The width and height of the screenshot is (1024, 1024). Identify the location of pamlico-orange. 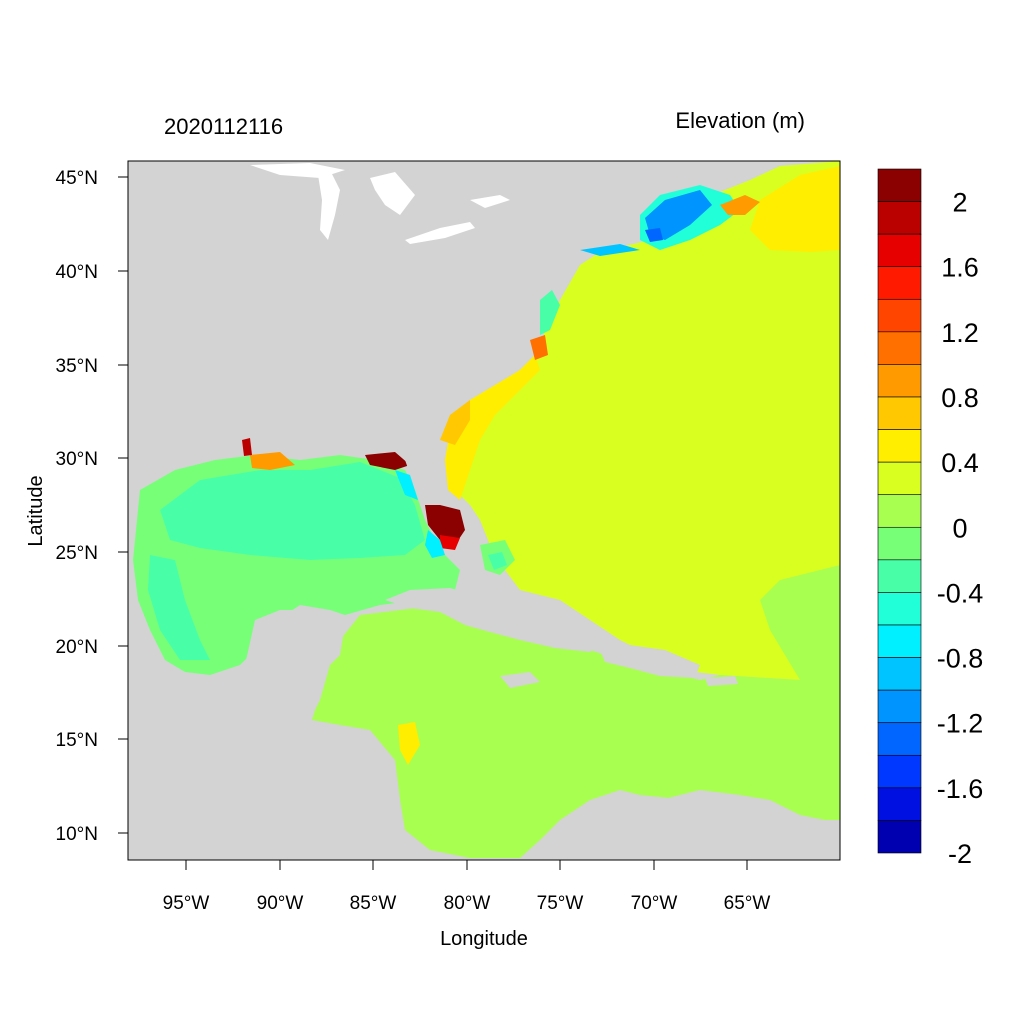
(539, 347).